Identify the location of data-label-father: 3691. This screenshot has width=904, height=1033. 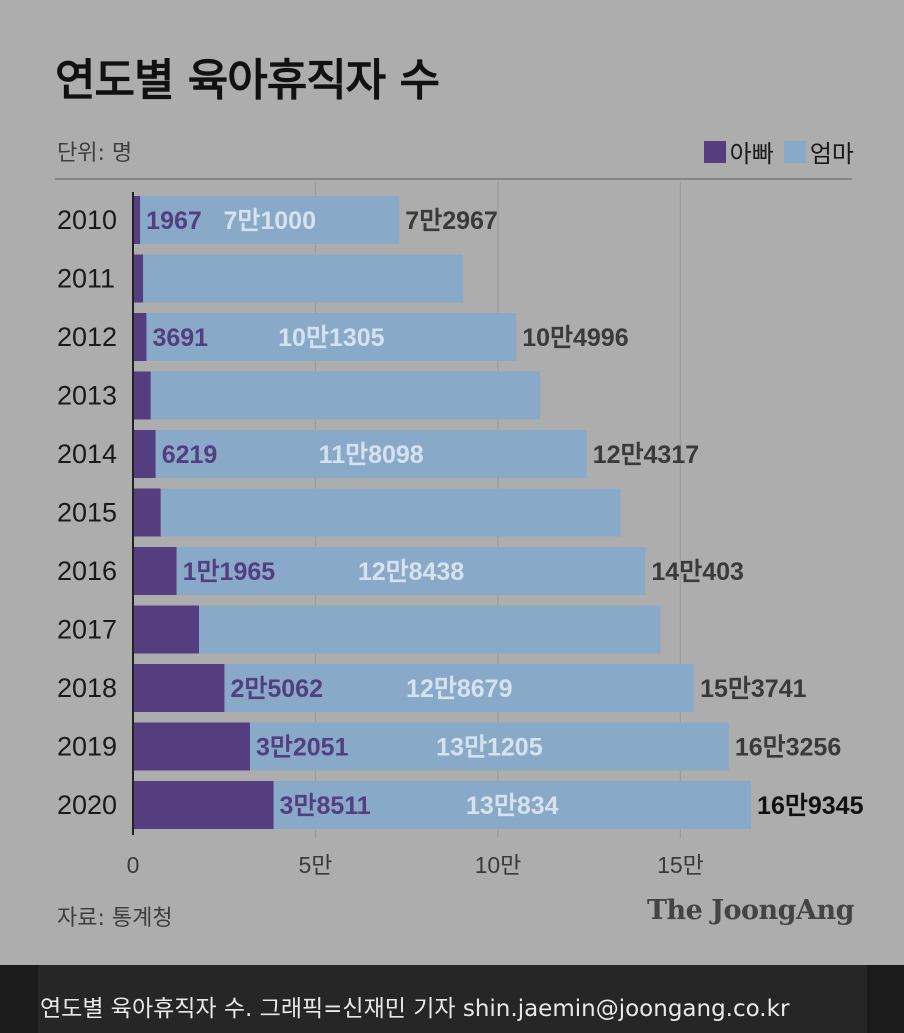
(180, 338).